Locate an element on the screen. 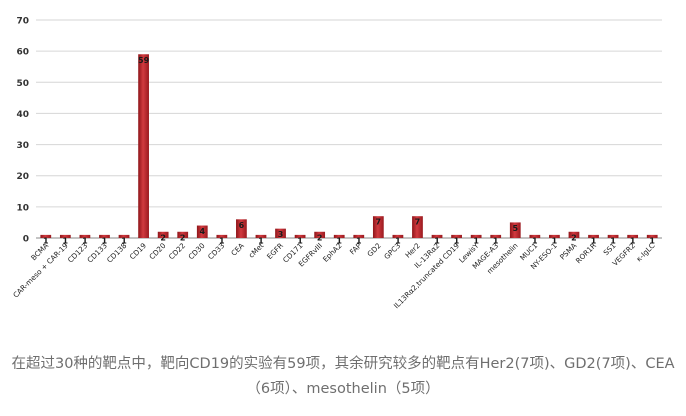 This screenshot has width=686, height=416. x-tick-label: CD133 is located at coordinates (97, 253).